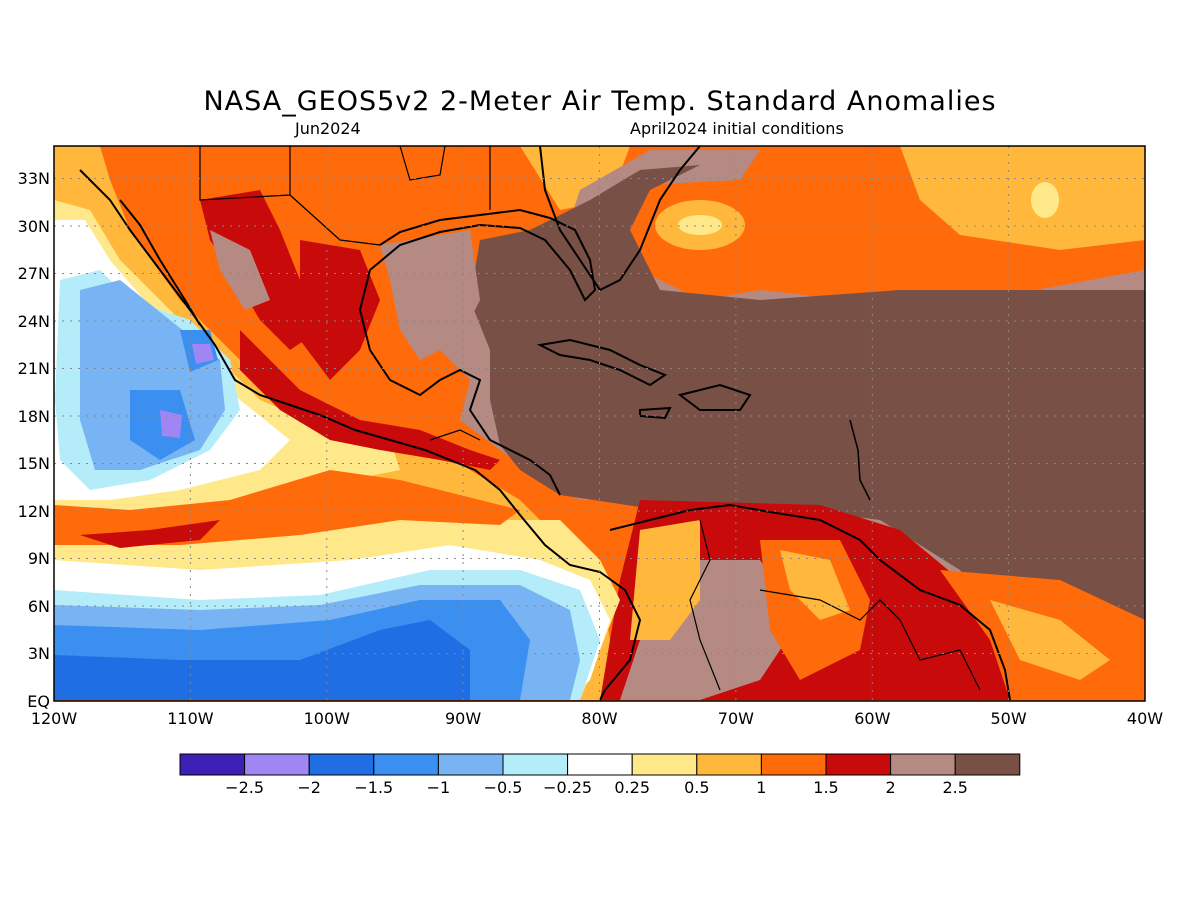  I want to click on colorbar-label: −2, so click(309, 787).